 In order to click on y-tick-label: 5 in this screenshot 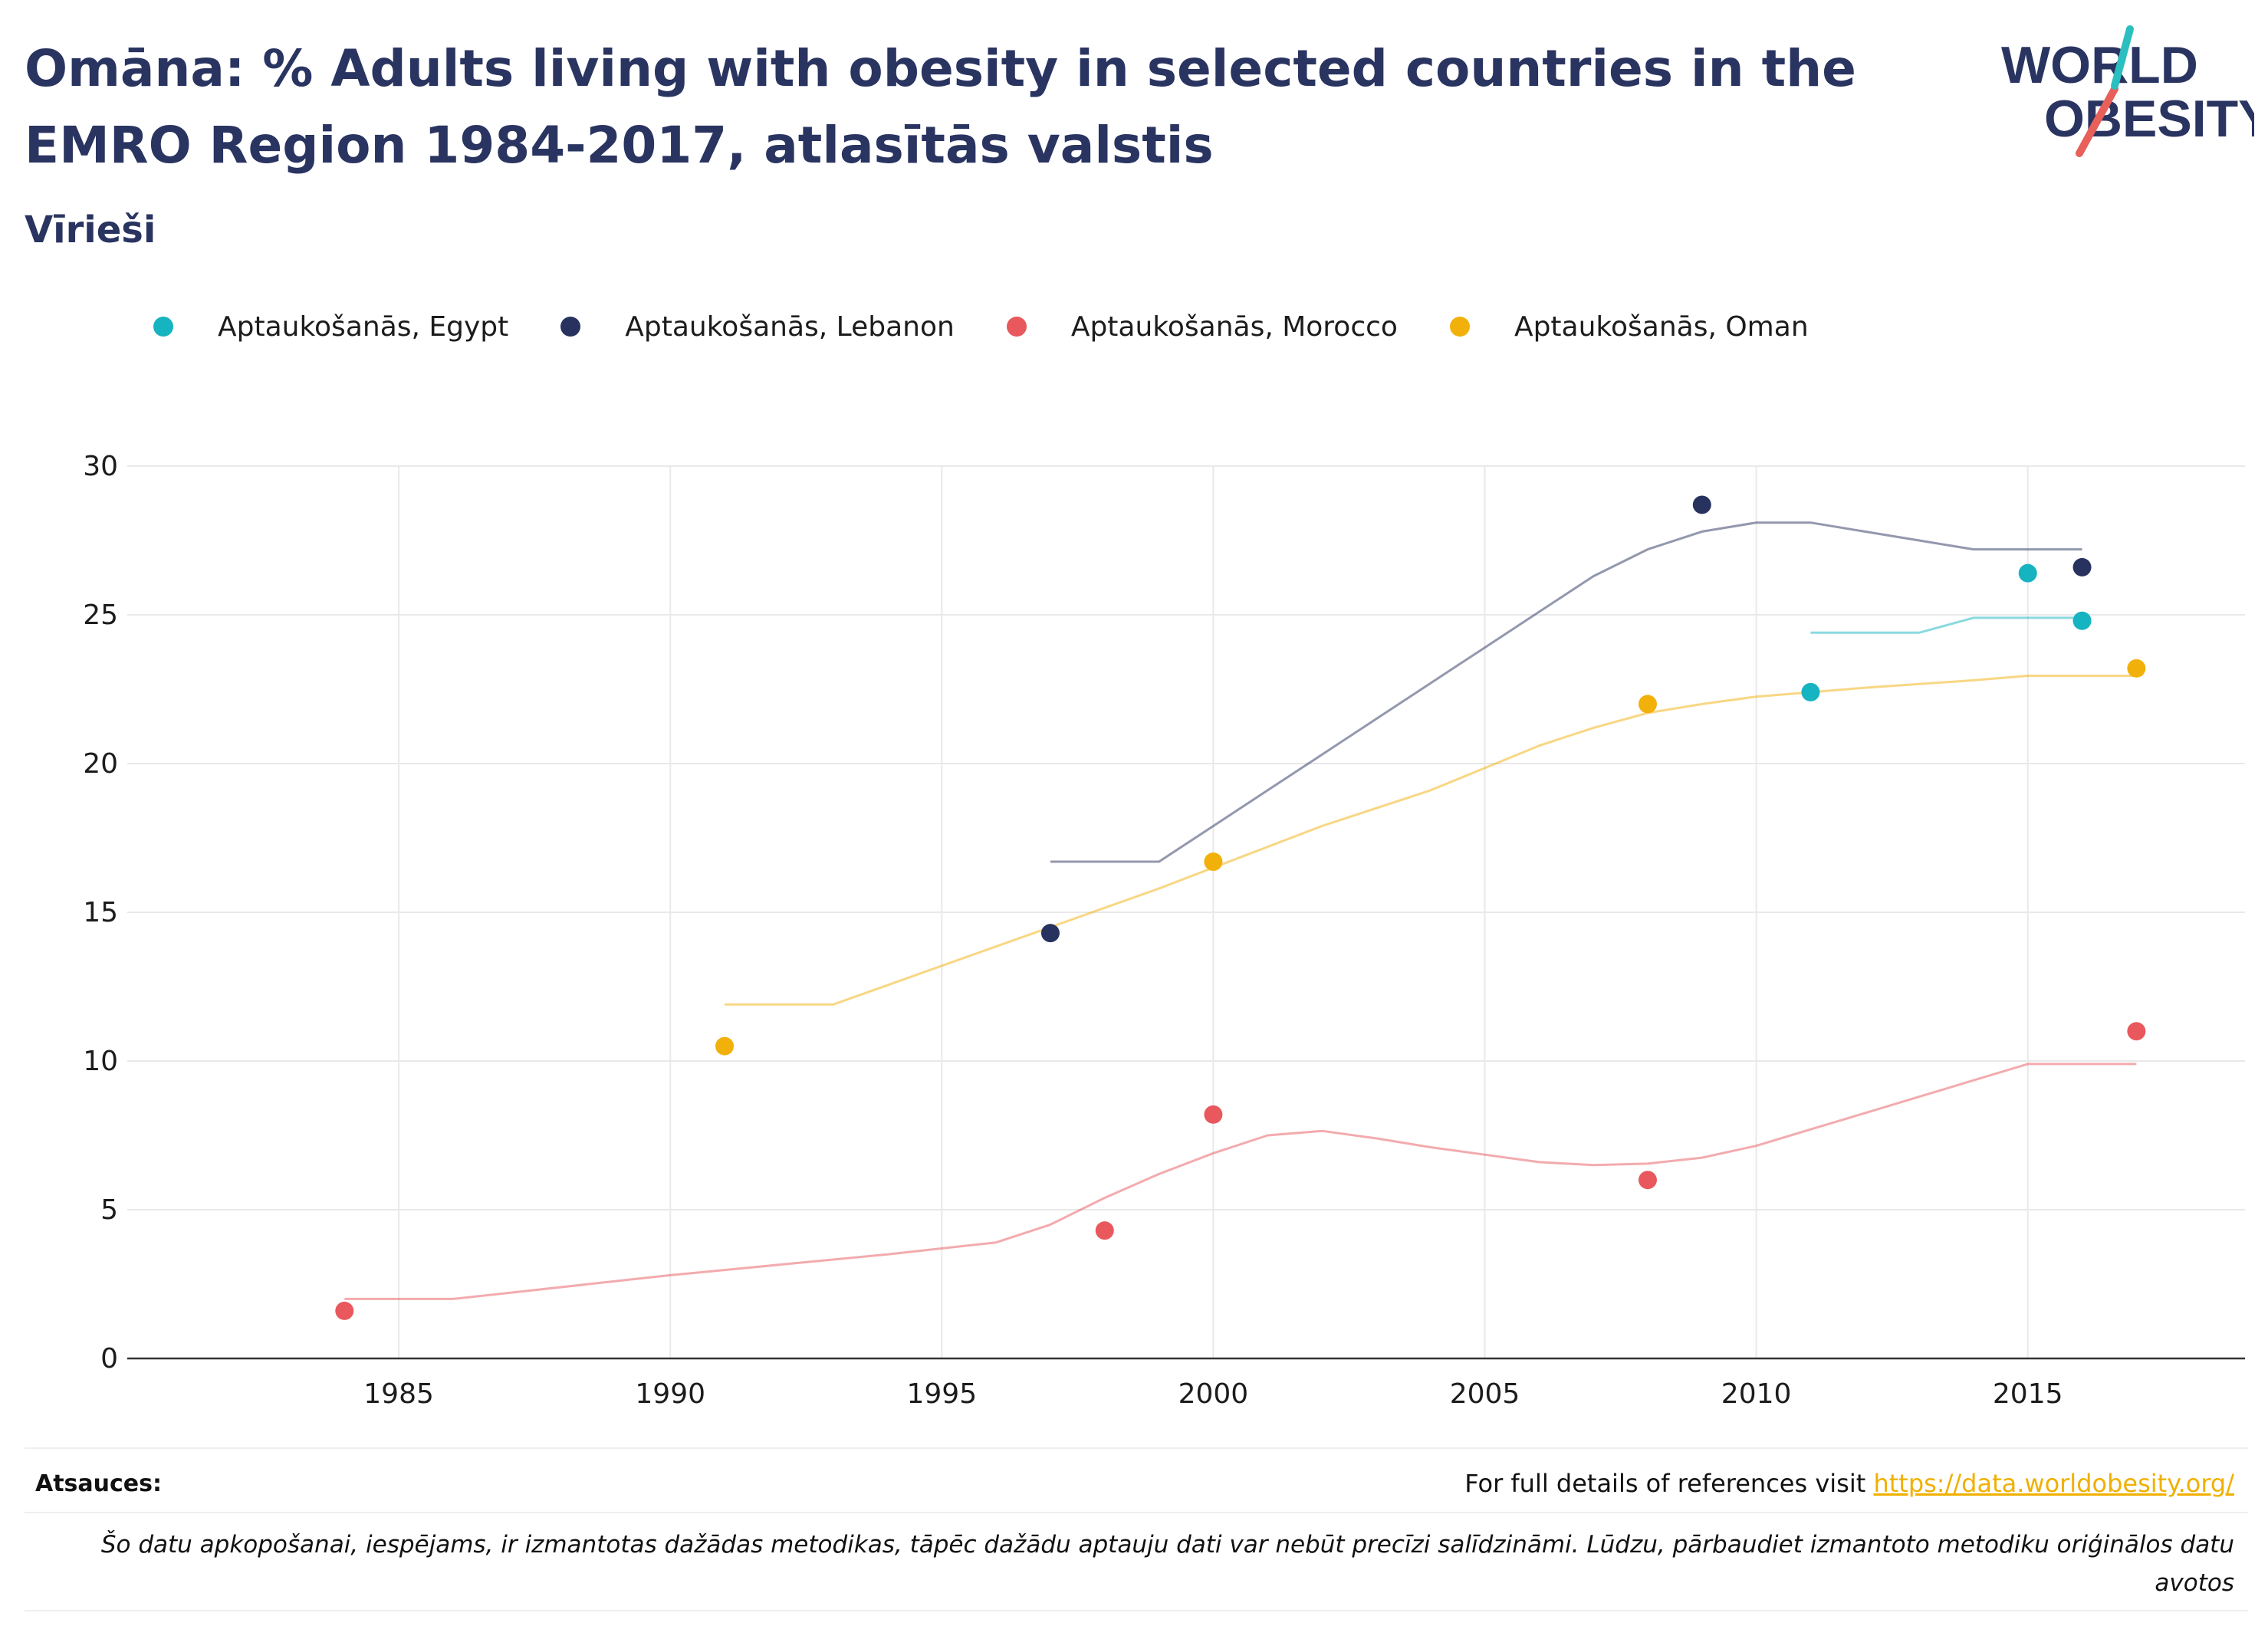, I will do `click(109, 1210)`.